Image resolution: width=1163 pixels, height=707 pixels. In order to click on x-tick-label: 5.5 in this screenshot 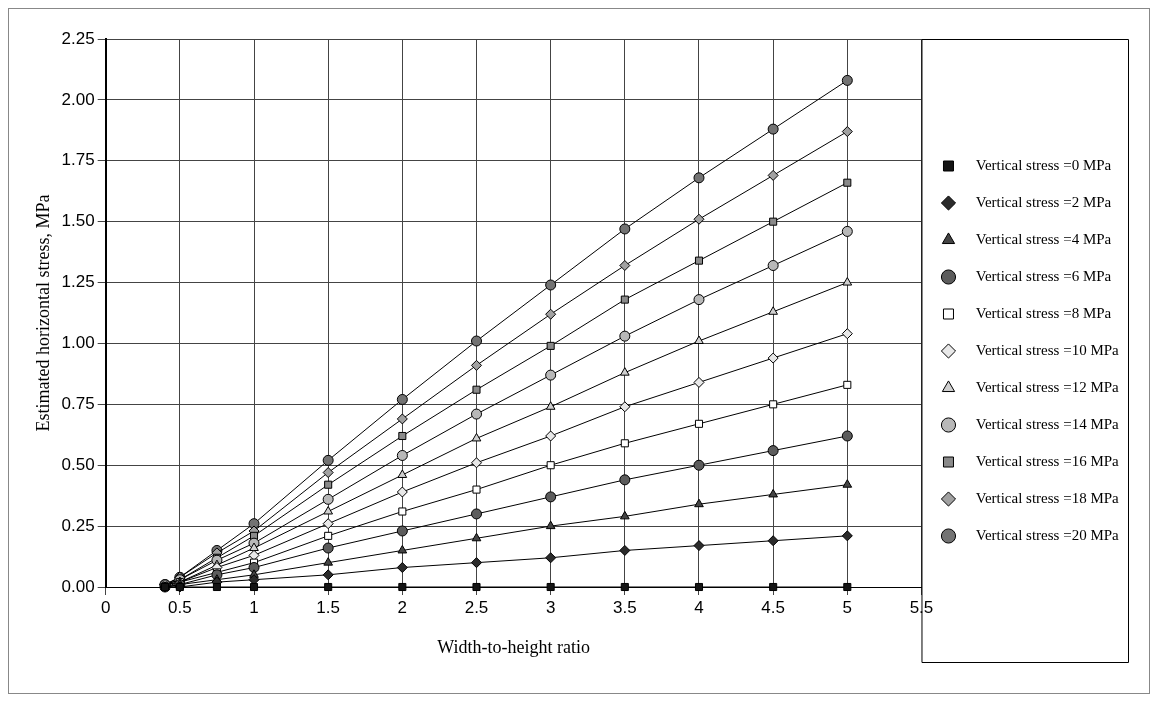, I will do `click(921, 607)`.